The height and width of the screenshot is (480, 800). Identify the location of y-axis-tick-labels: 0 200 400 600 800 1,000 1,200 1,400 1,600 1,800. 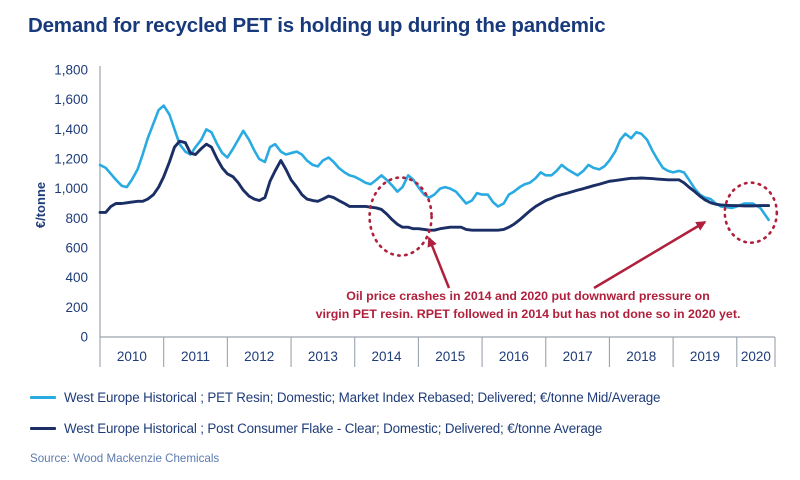
(71, 204).